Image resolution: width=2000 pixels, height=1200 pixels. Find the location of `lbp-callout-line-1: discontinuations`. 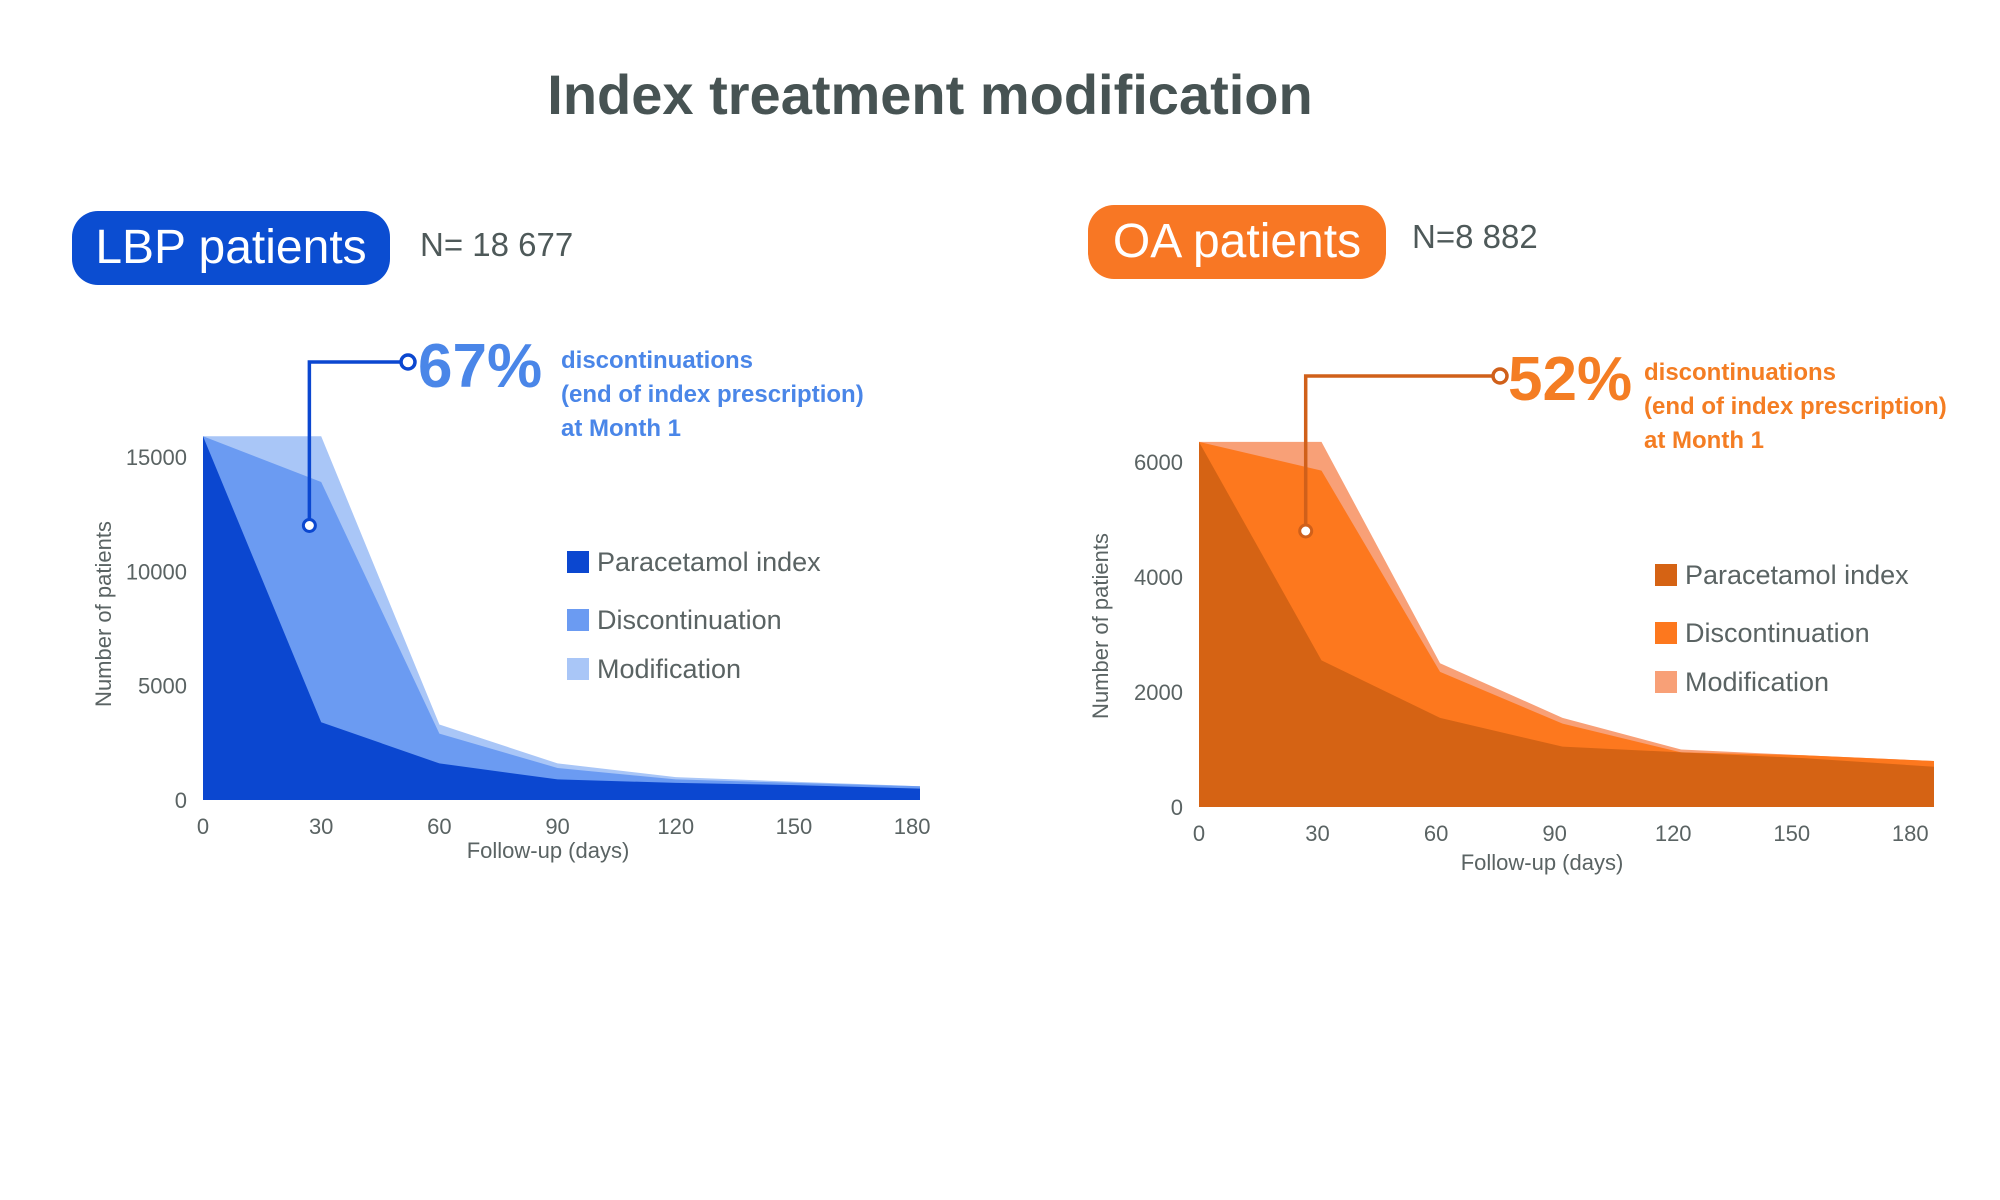

lbp-callout-line-1: discontinuations is located at coordinates (657, 360).